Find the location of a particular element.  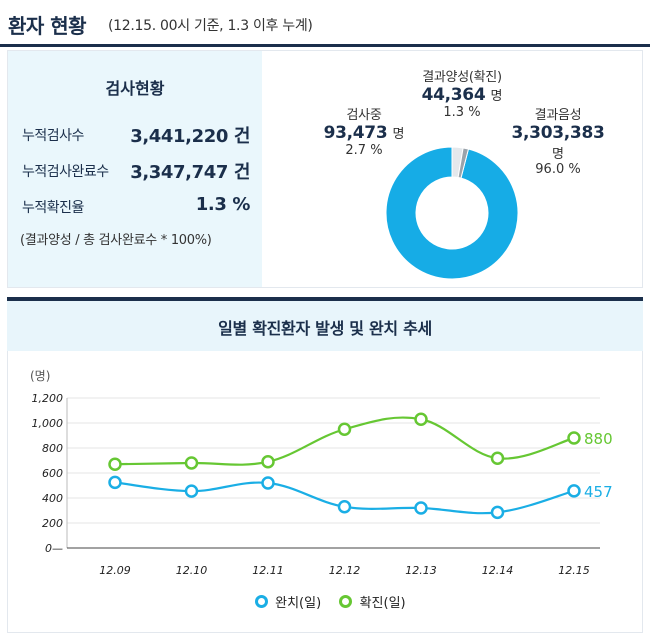

stats-note: (결과양성 / 총 검사완료수 * 100%) is located at coordinates (116, 240).